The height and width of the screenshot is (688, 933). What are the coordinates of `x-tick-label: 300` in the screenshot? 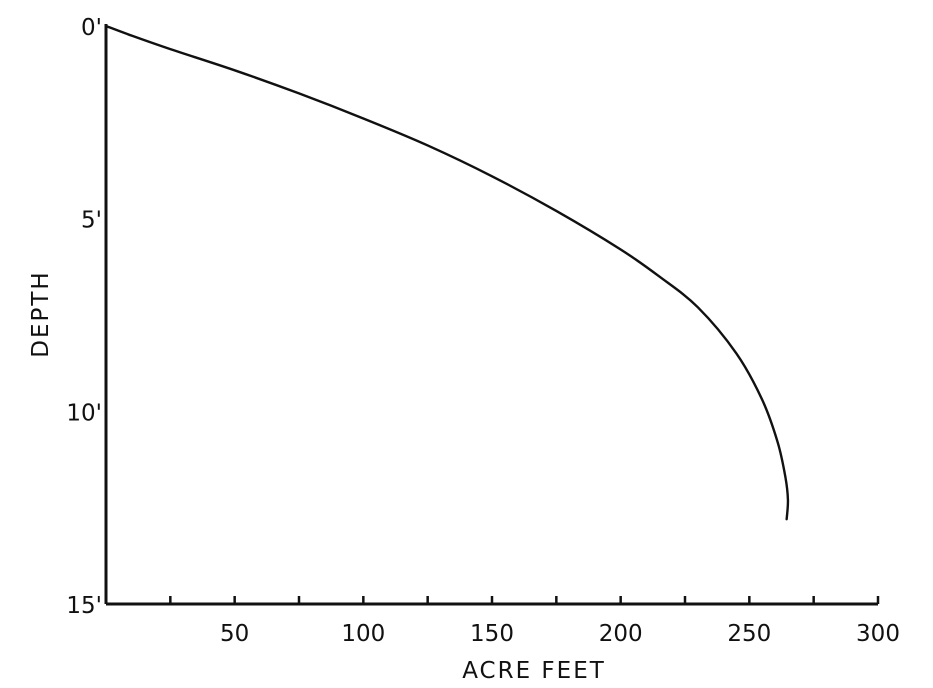 It's located at (878, 634).